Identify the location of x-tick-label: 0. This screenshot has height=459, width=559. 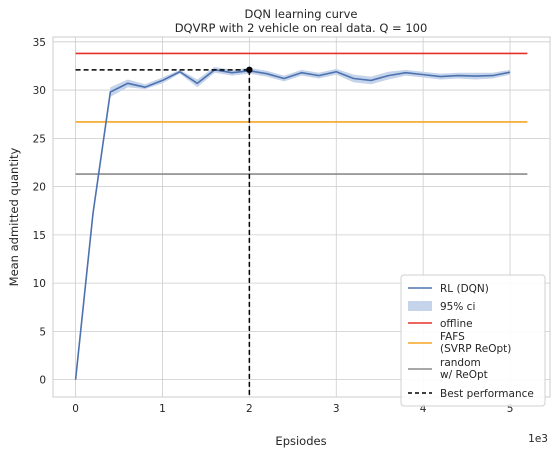
(75, 409).